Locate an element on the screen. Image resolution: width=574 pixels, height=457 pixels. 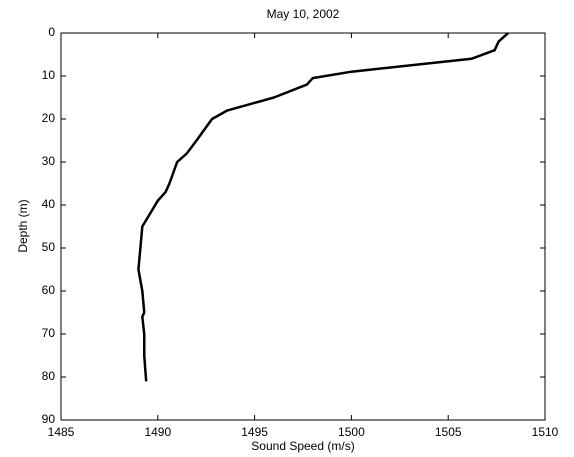
x-tick-label: 1505 is located at coordinates (448, 432).